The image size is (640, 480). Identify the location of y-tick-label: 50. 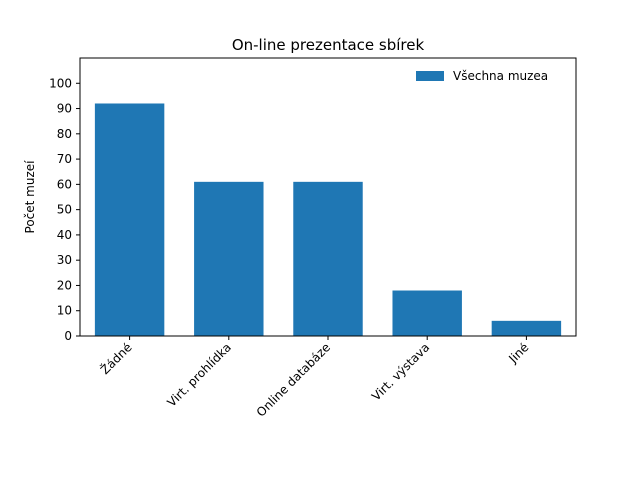
(64, 210).